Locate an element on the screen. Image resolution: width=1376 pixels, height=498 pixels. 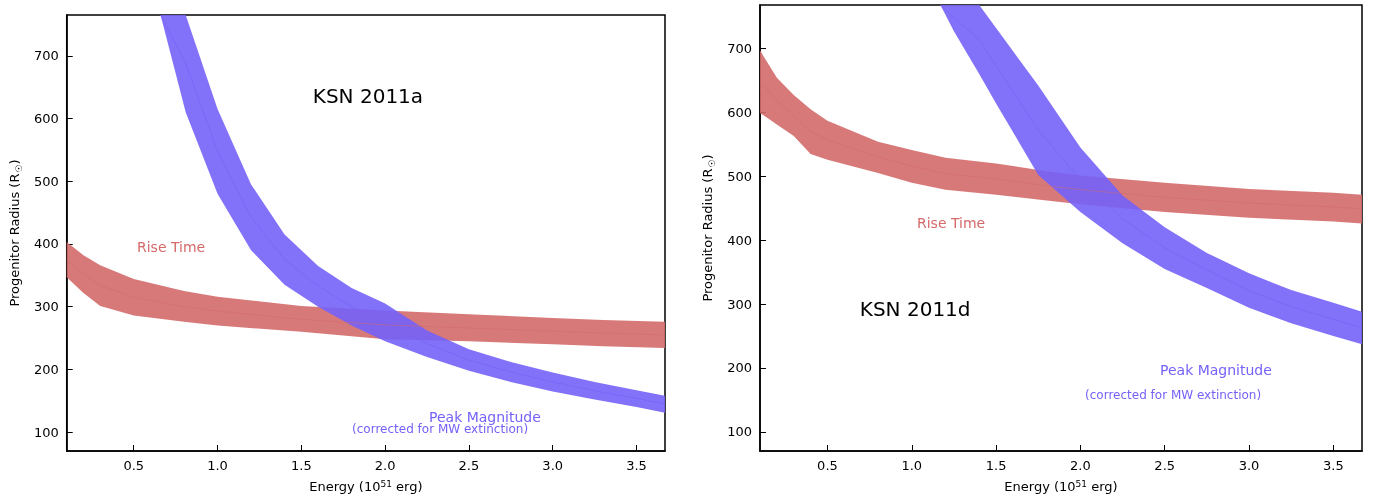
annotation: KSN 2011d is located at coordinates (915, 309).